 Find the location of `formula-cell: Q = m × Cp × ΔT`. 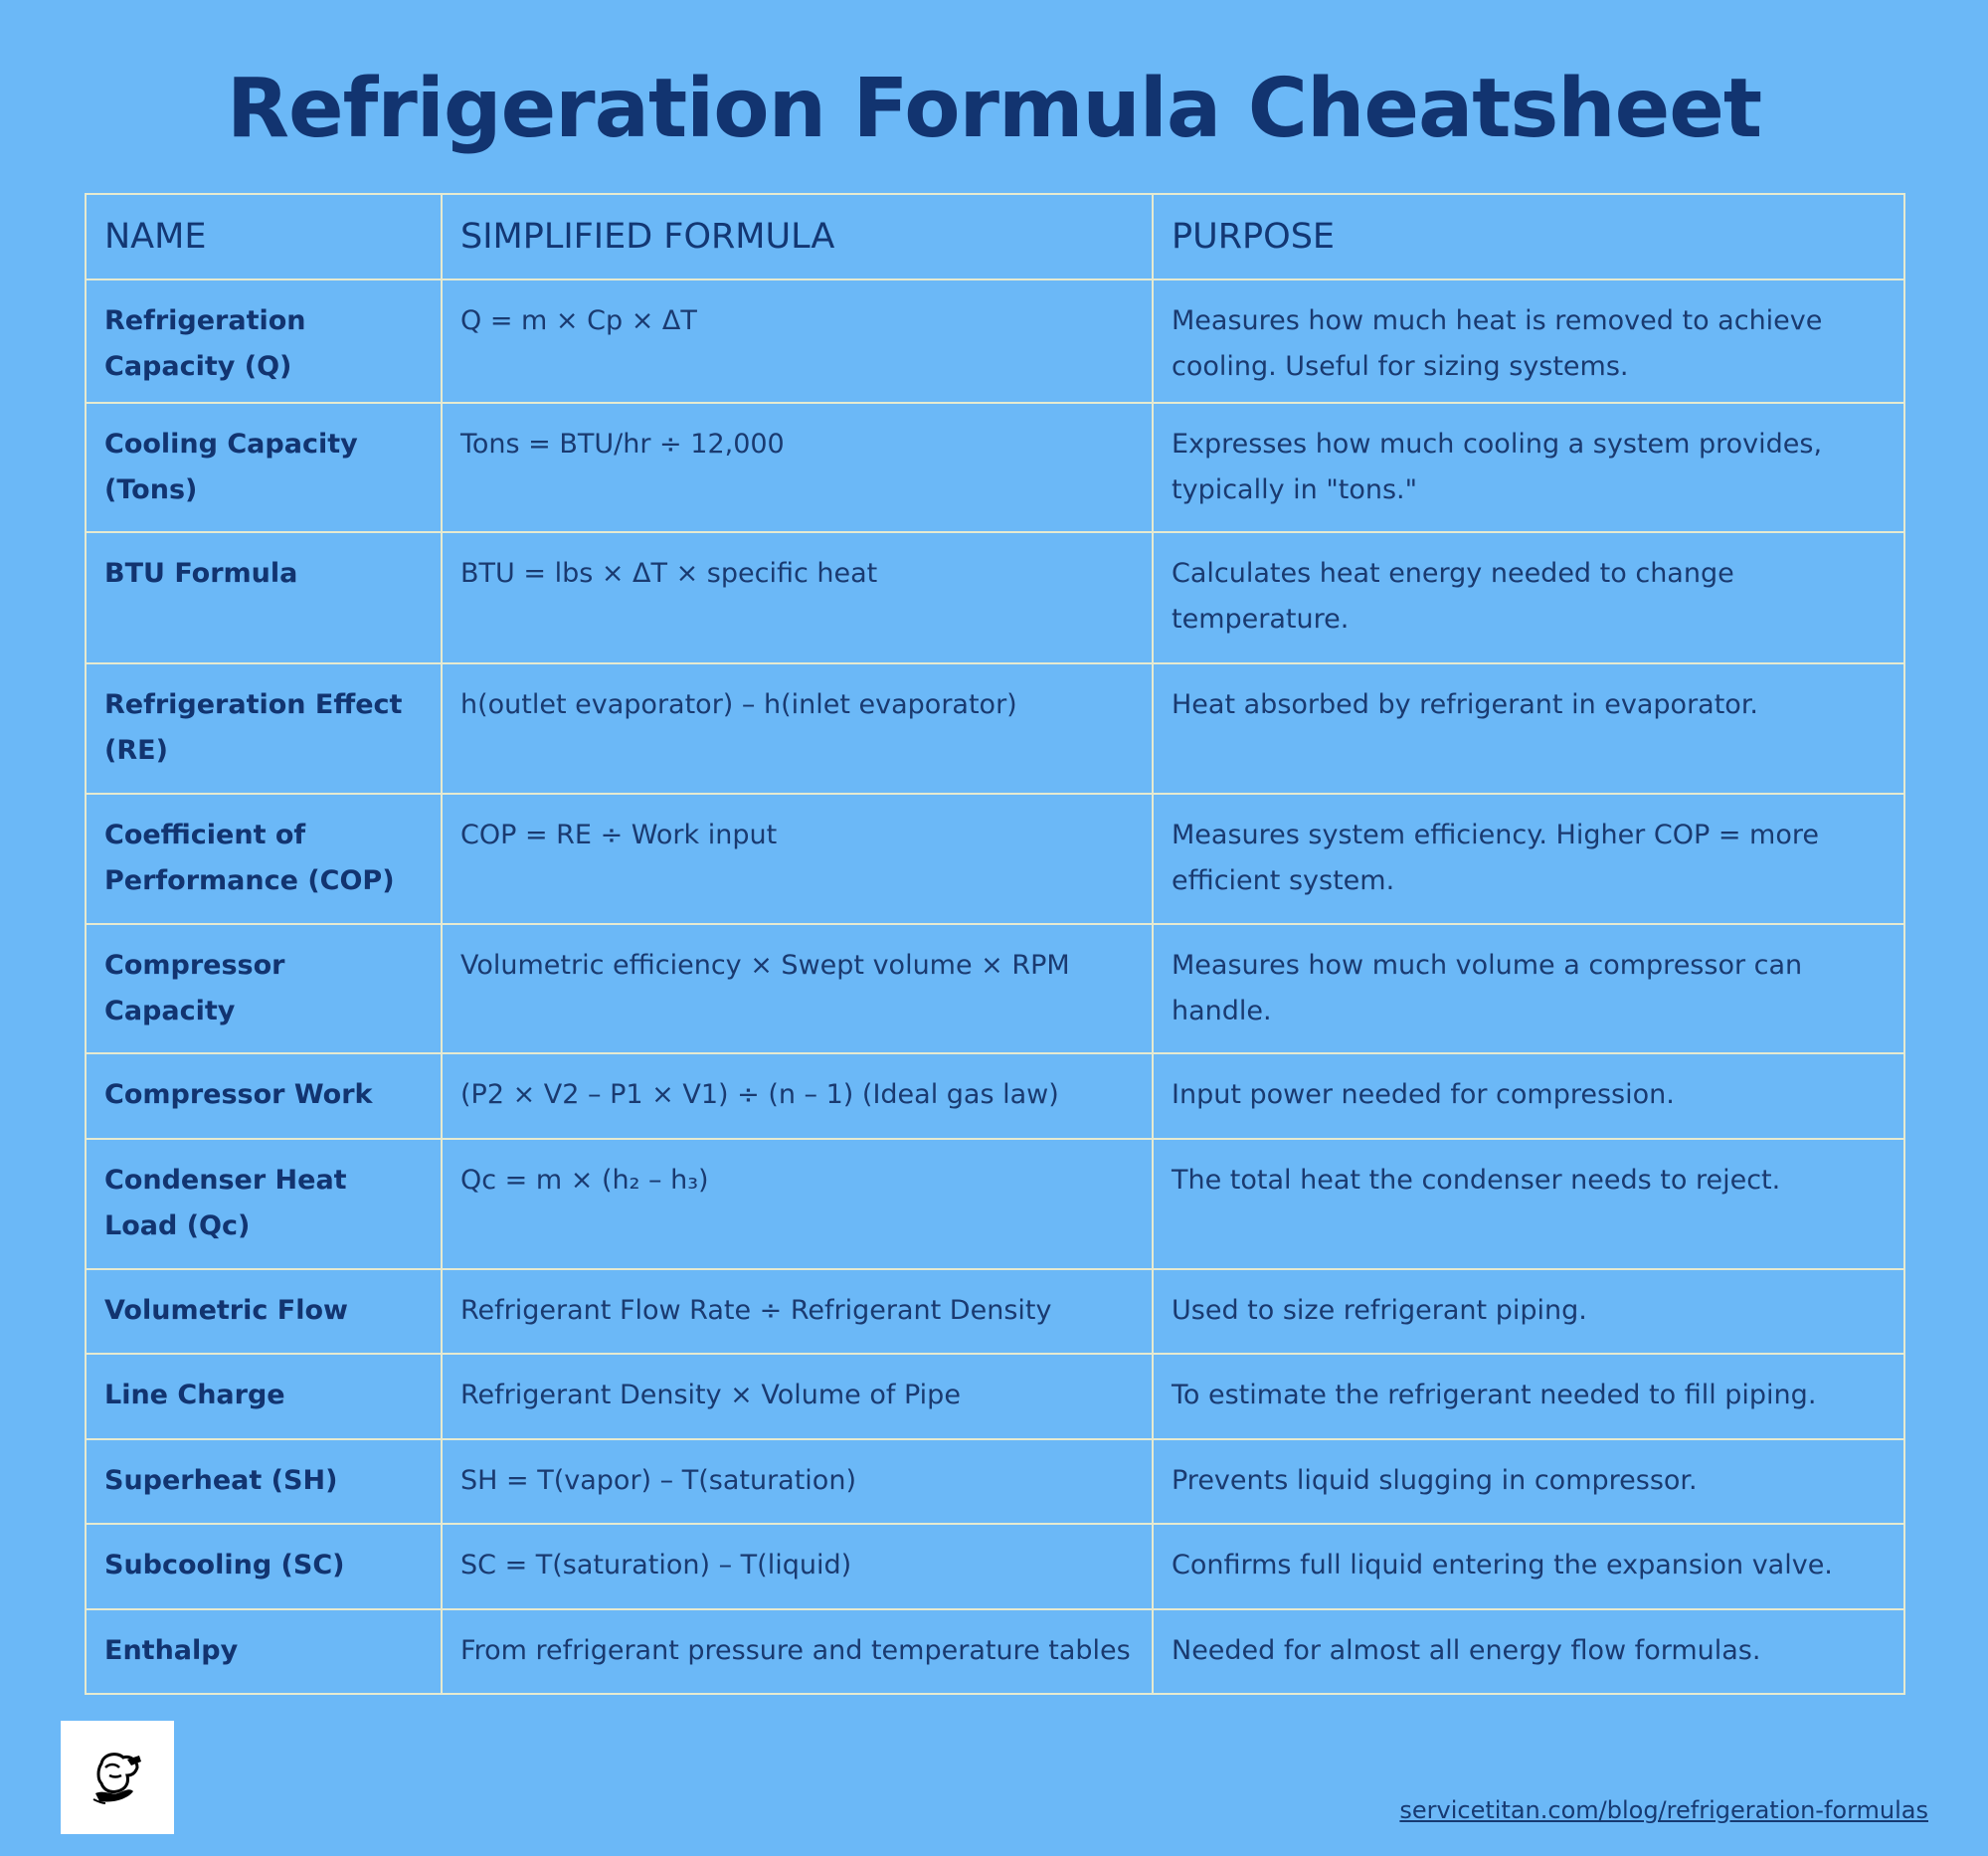

formula-cell: Q = m × Cp × ΔT is located at coordinates (797, 341).